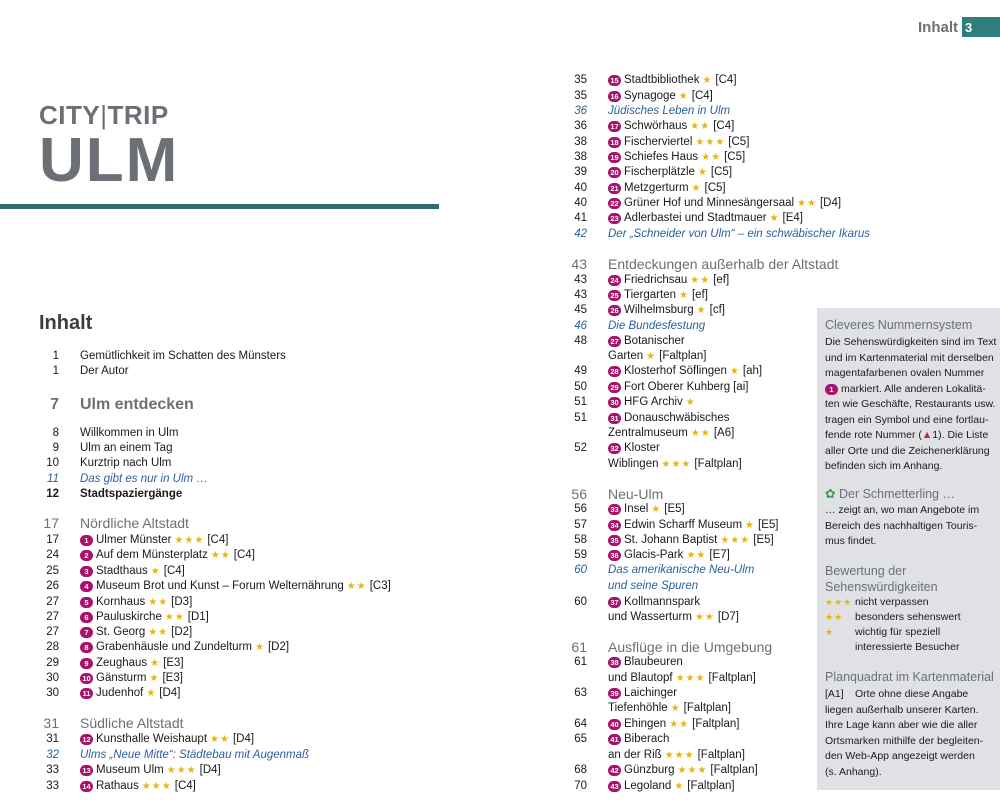  Describe the element at coordinates (656, 126) in the screenshot. I see `toc-entry-title: Schwörhaus` at that location.